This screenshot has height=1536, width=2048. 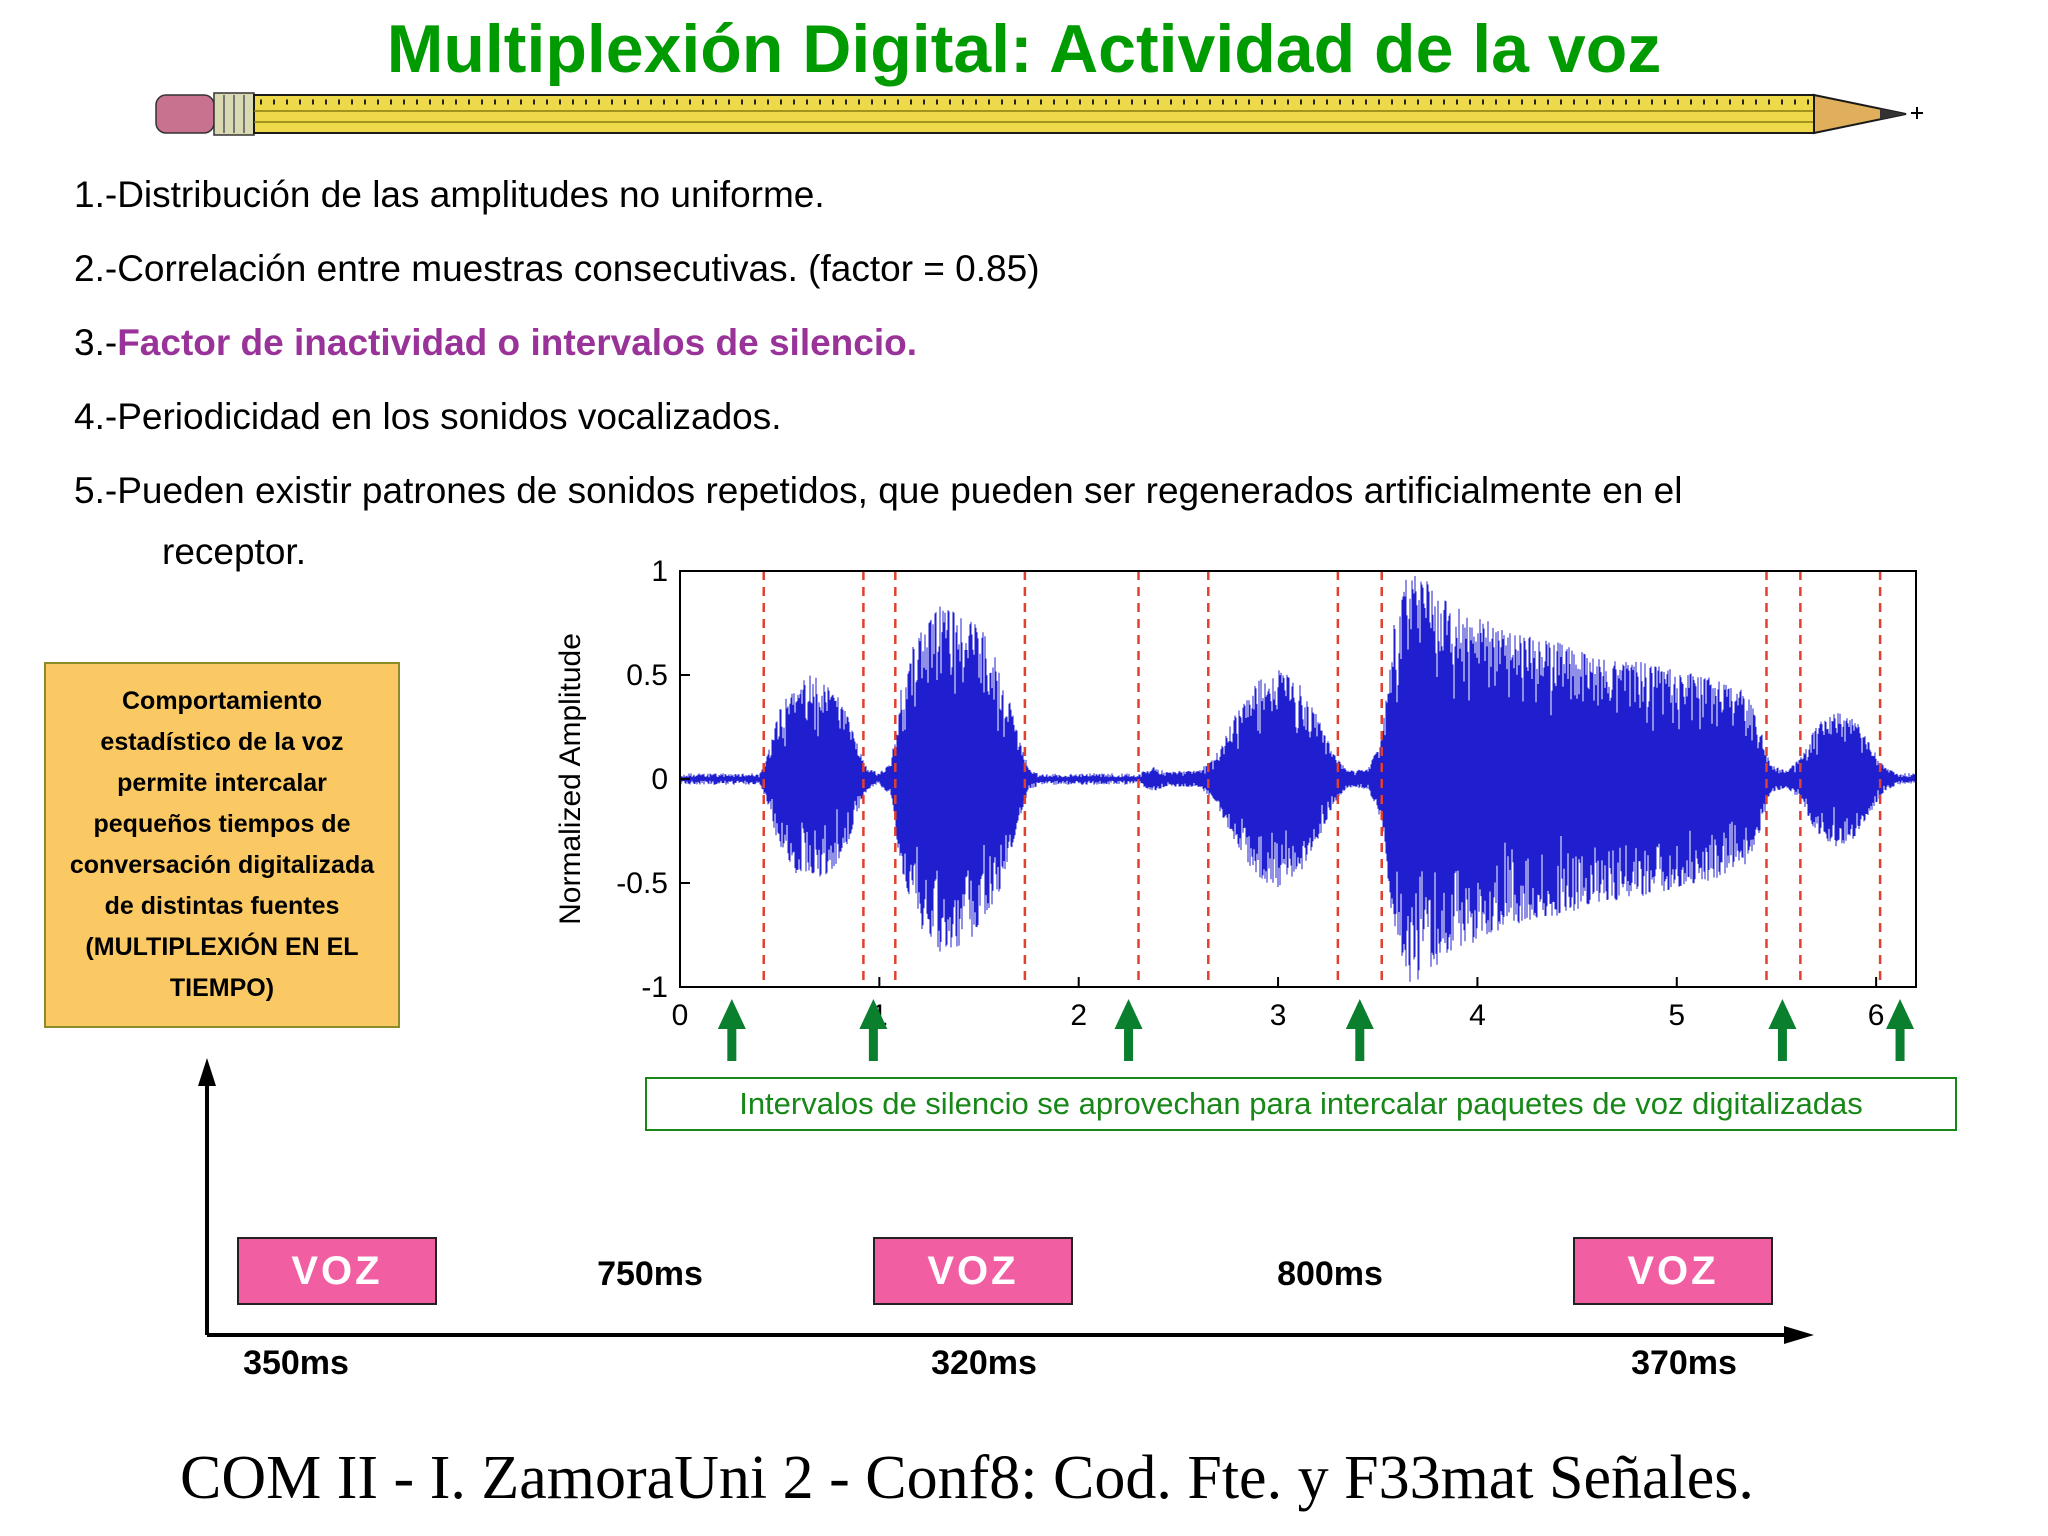 What do you see at coordinates (680, 1015) in the screenshot?
I see `x-tick-label: 0` at bounding box center [680, 1015].